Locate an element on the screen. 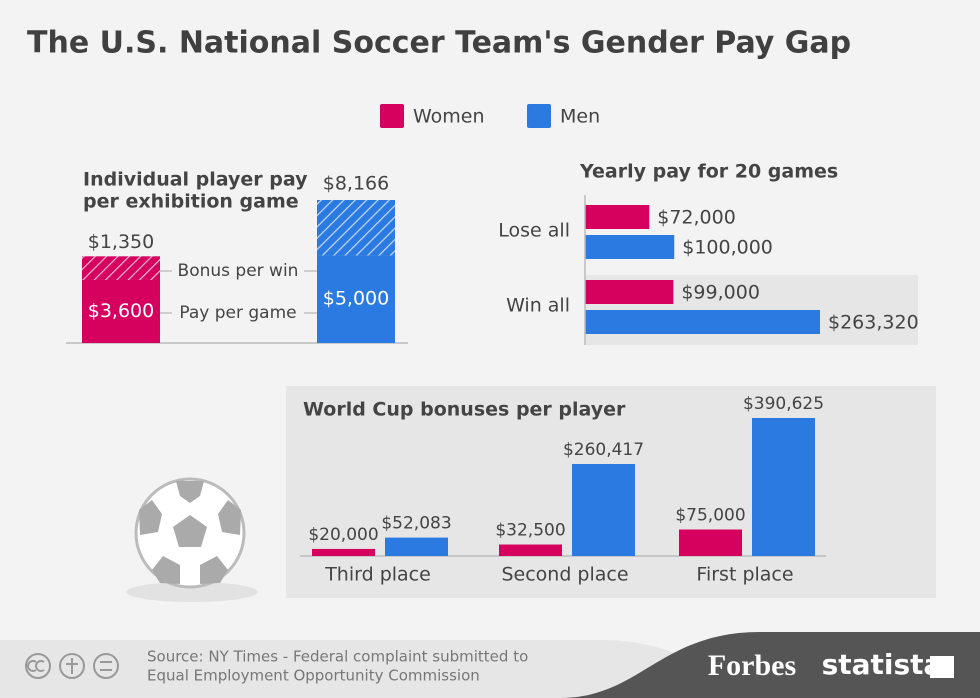 Image resolution: width=980 pixels, height=698 pixels. brand-forbes: Forbes is located at coordinates (752, 665).